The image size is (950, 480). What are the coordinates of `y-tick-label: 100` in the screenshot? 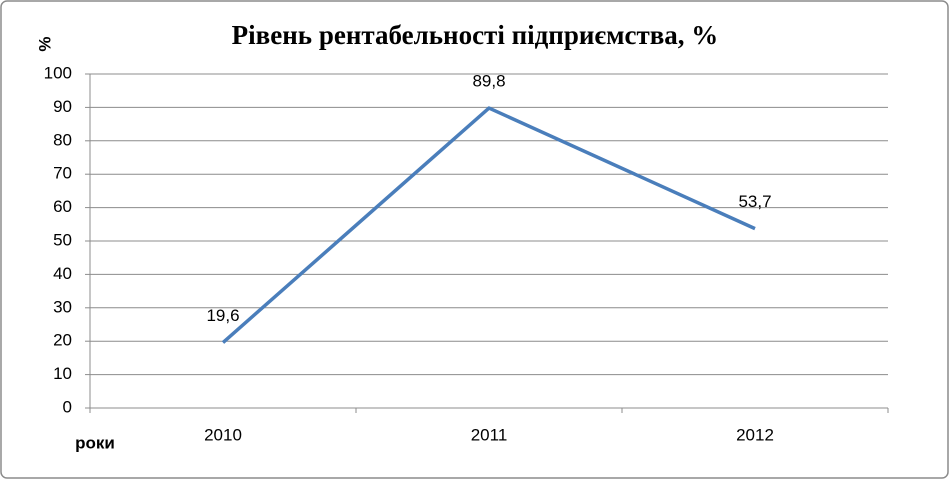 It's located at (58, 72).